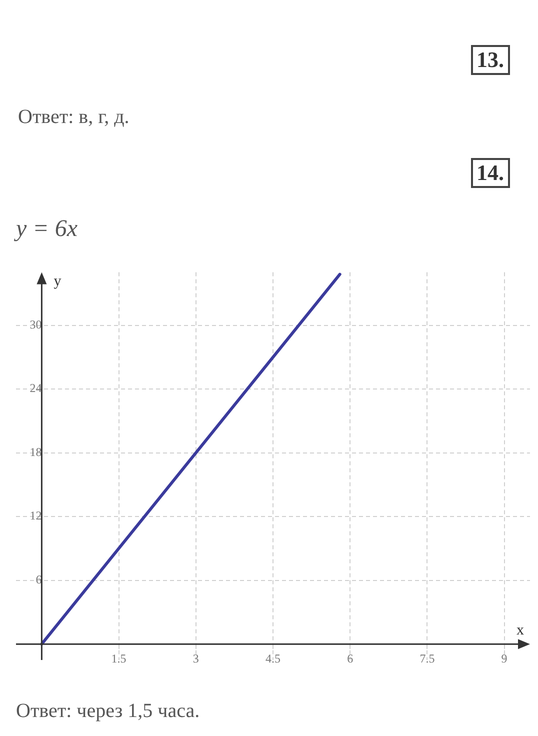  Describe the element at coordinates (47, 229) in the screenshot. I see `chart-title: y = 6x` at that location.